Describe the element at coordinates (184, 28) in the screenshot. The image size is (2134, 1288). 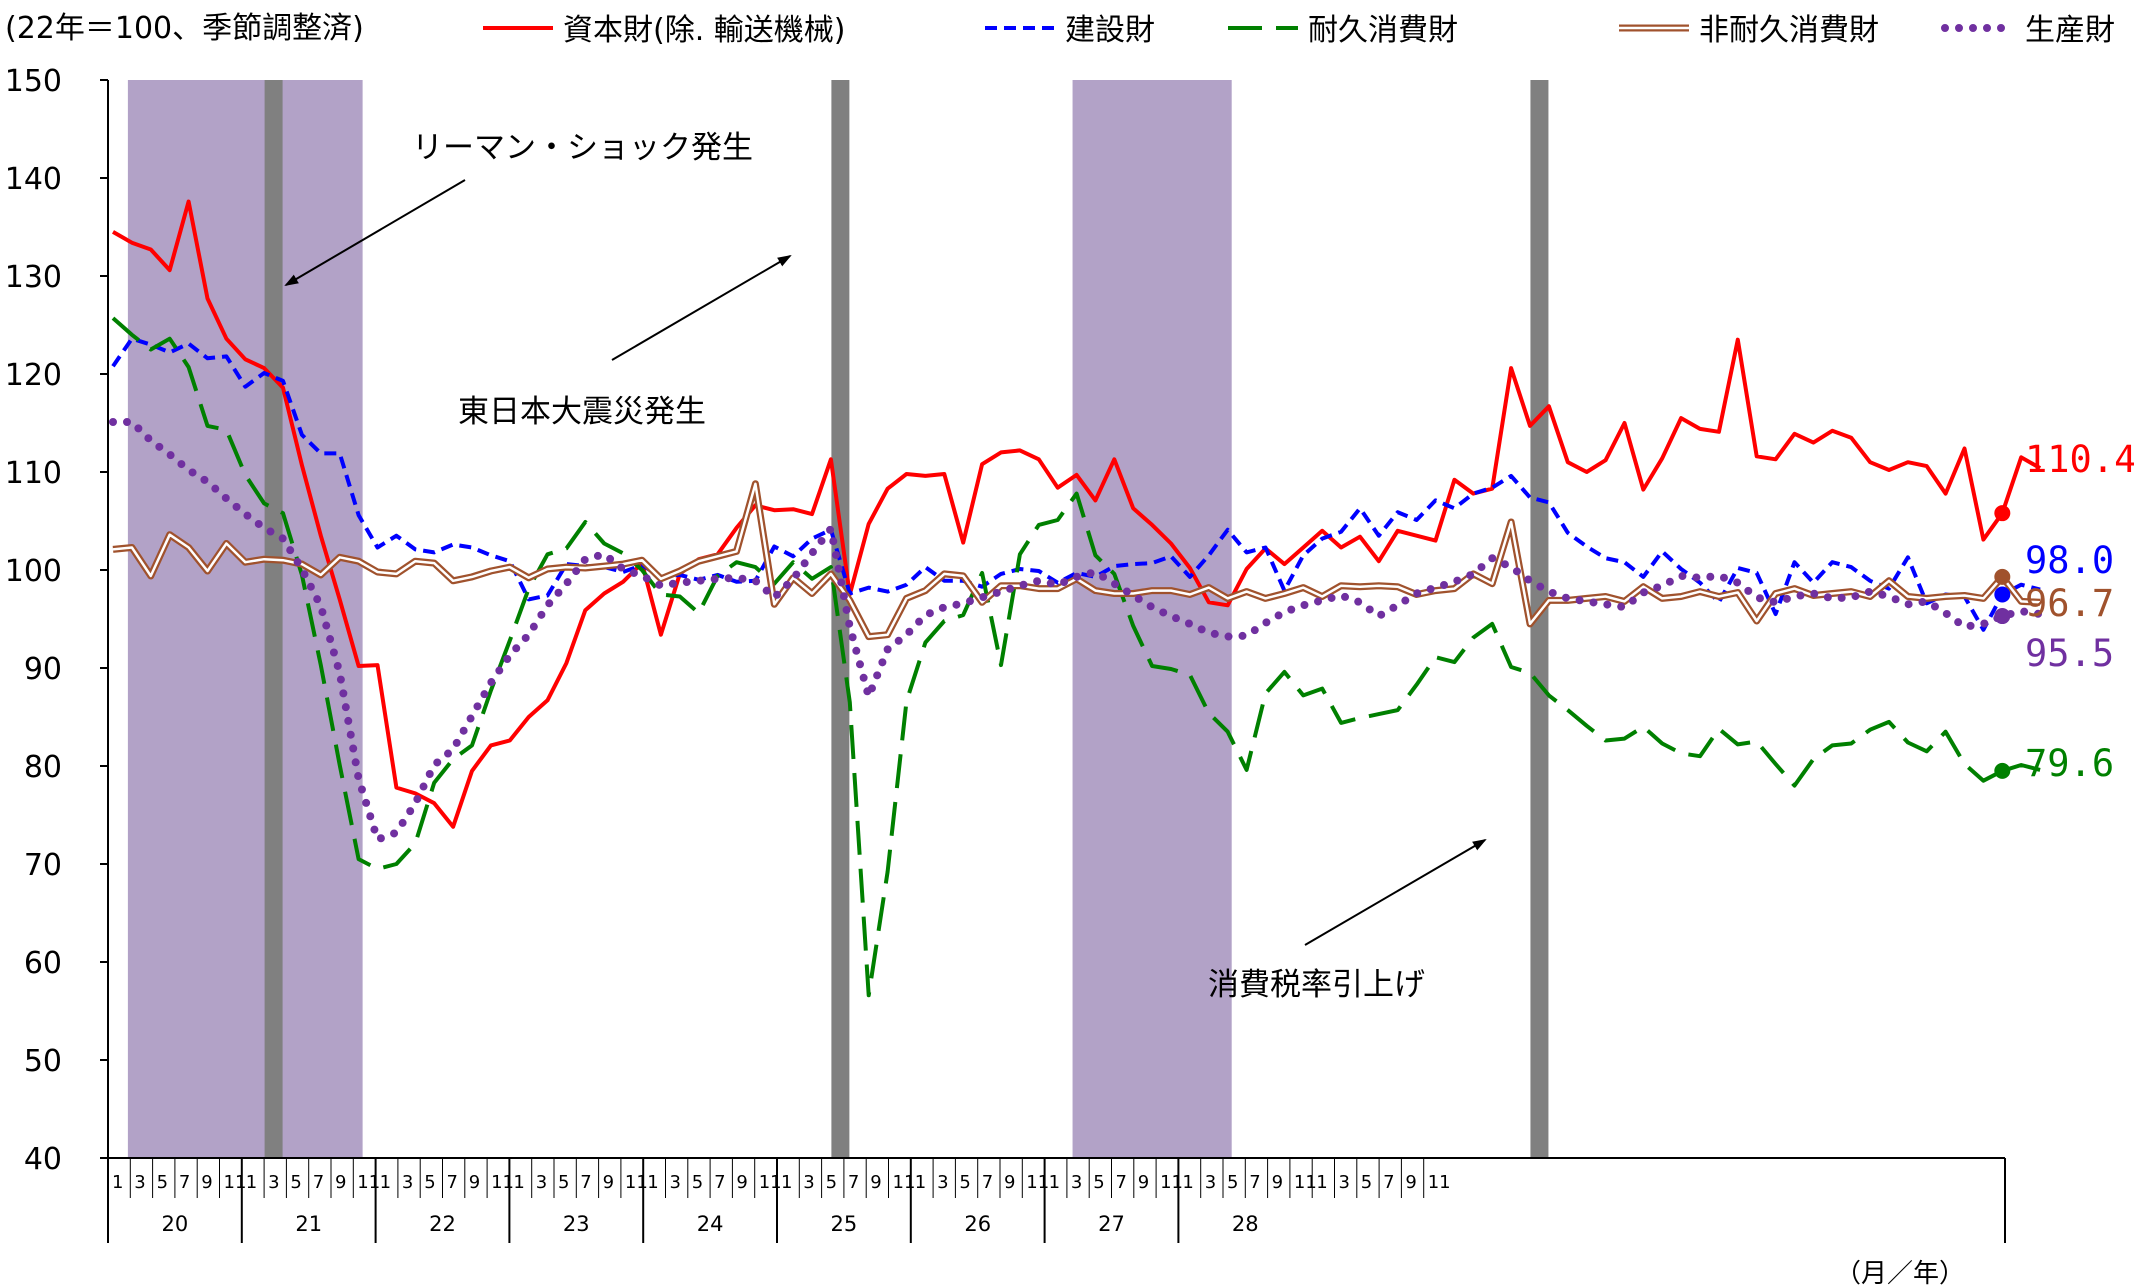
I see `unit-note: (22年＝100、季節調整済)` at that location.